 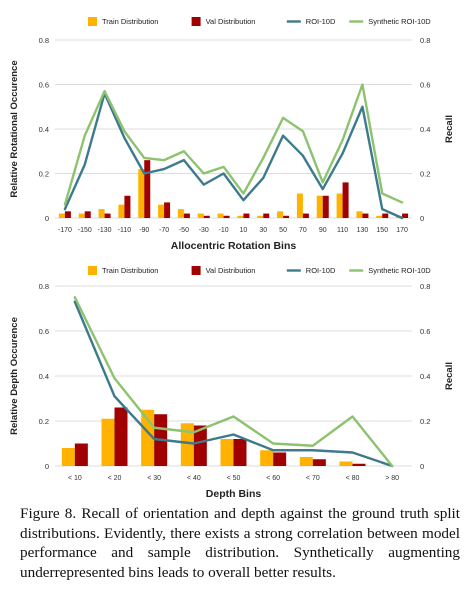 I want to click on x-tick-label: 50, so click(x=283, y=230).